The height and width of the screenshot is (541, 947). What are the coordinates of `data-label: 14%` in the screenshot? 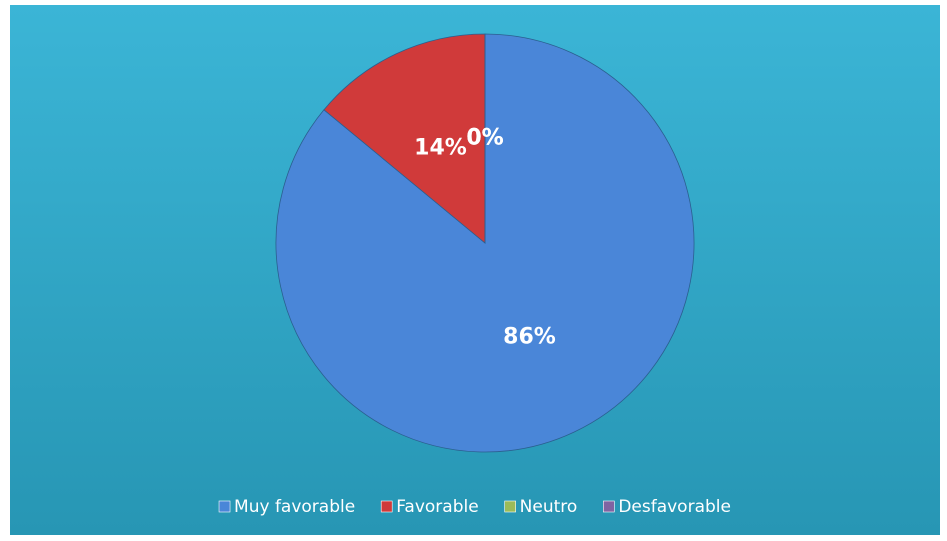 It's located at (440, 147).